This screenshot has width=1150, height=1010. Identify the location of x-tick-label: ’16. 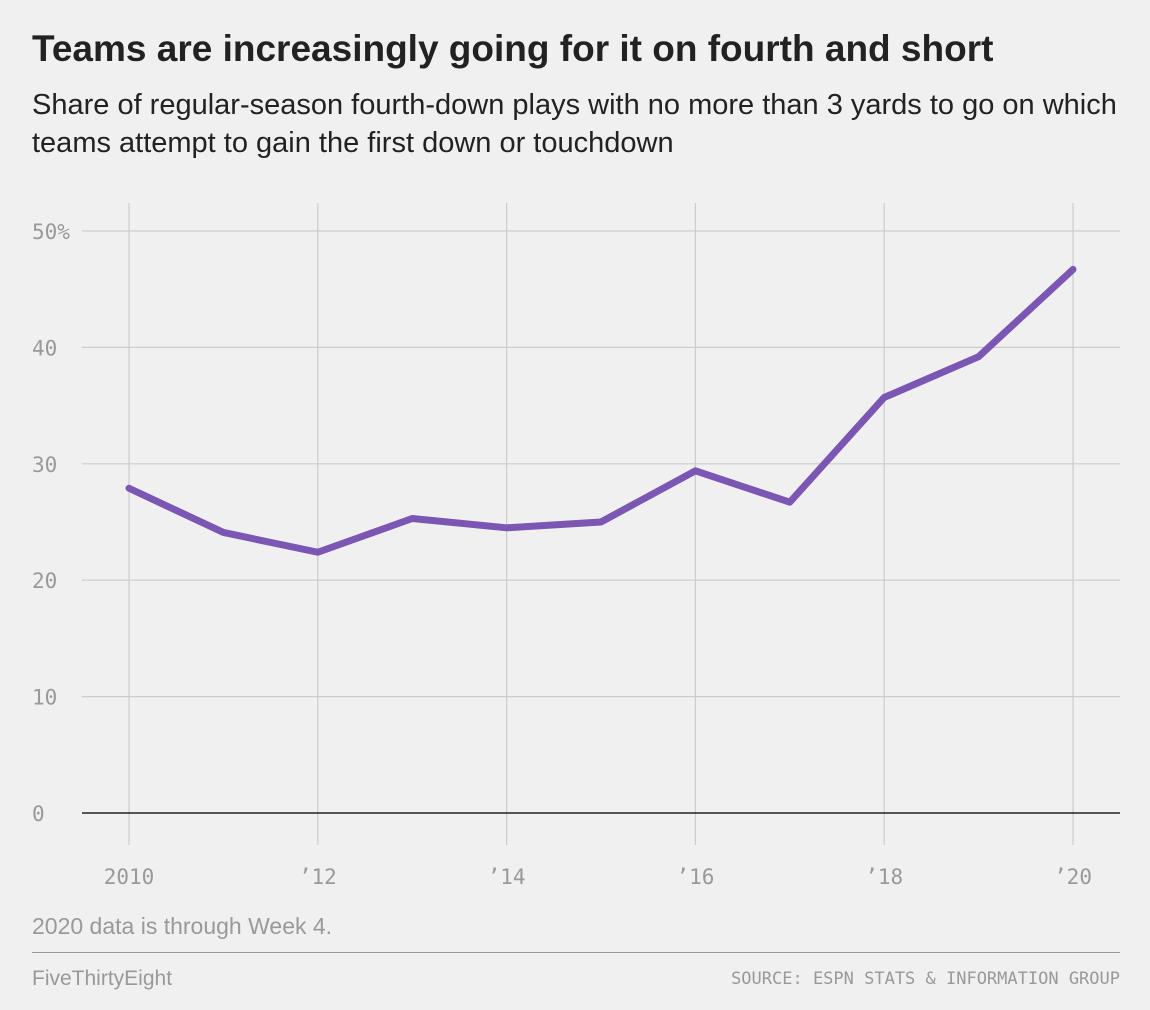
(695, 877).